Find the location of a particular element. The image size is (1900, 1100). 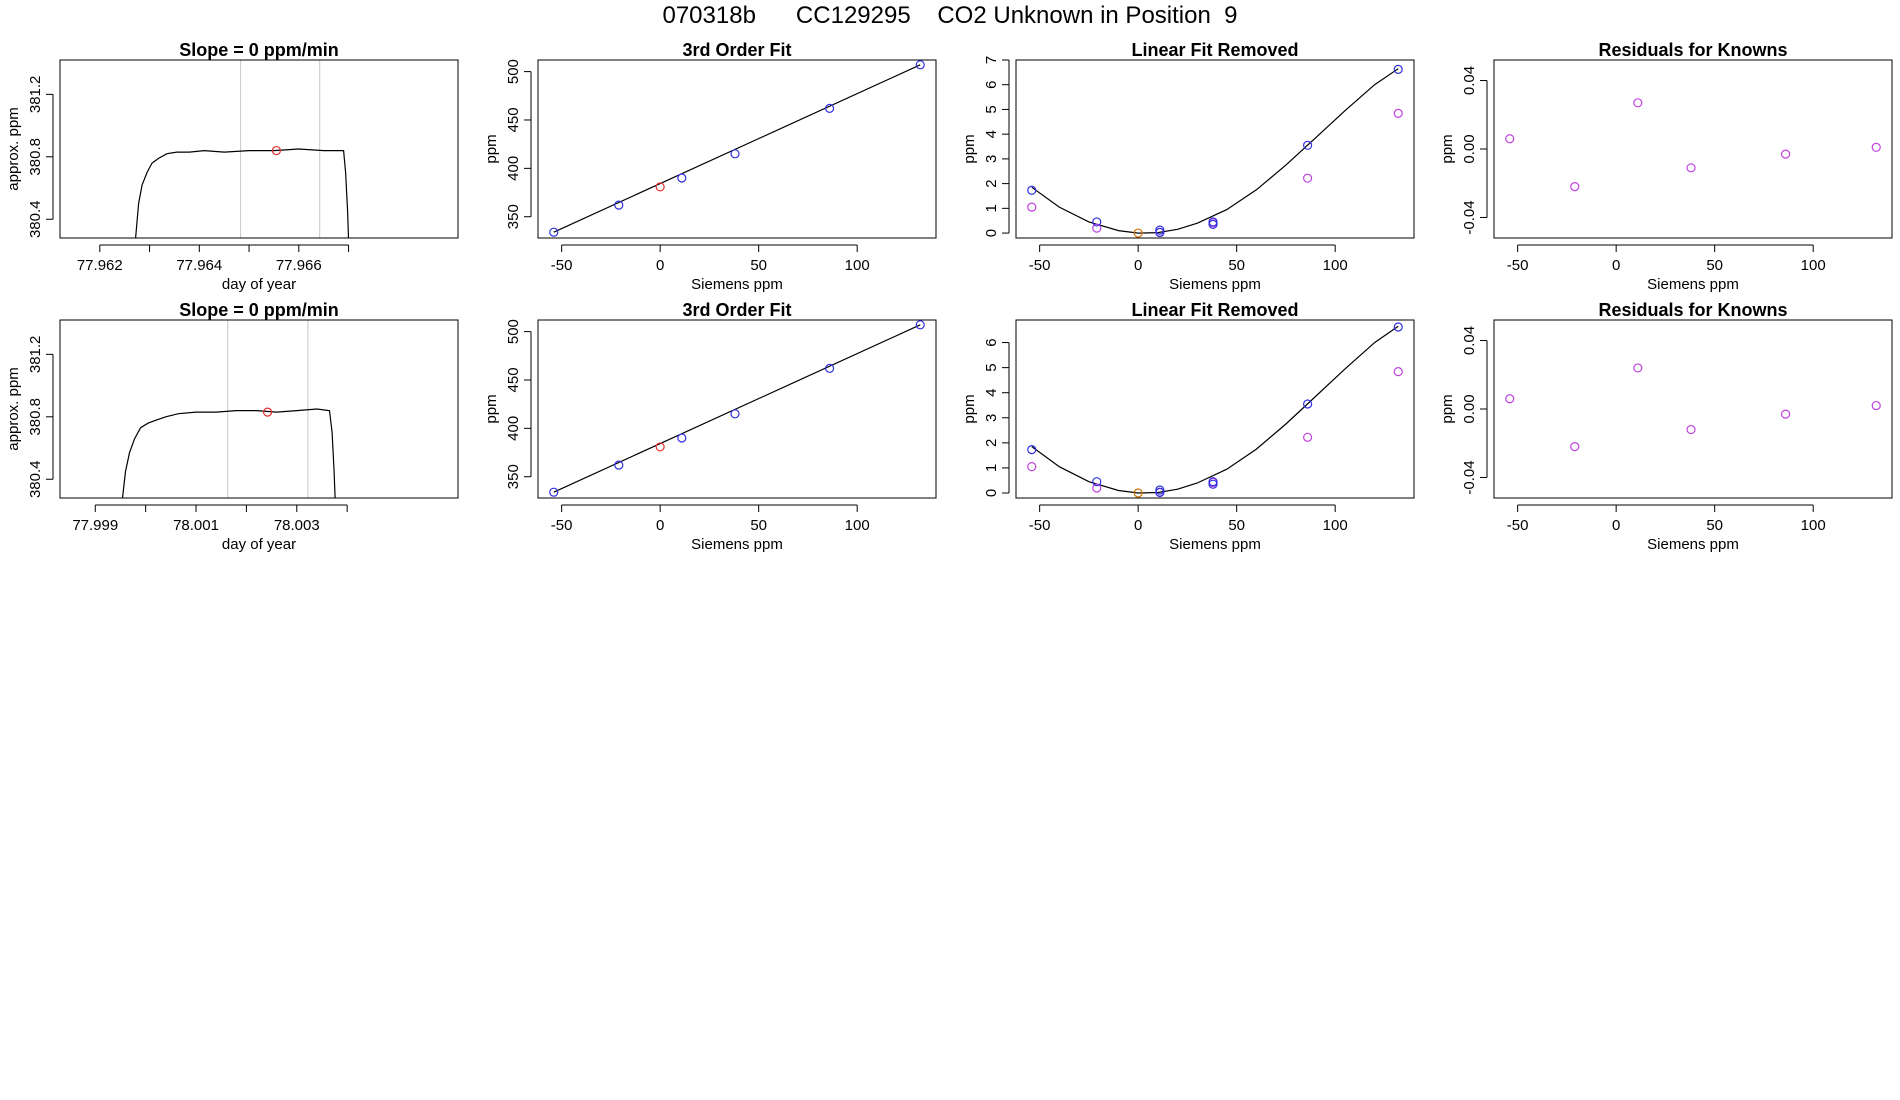

panel-title: 3rd Order Fit is located at coordinates (736, 310).